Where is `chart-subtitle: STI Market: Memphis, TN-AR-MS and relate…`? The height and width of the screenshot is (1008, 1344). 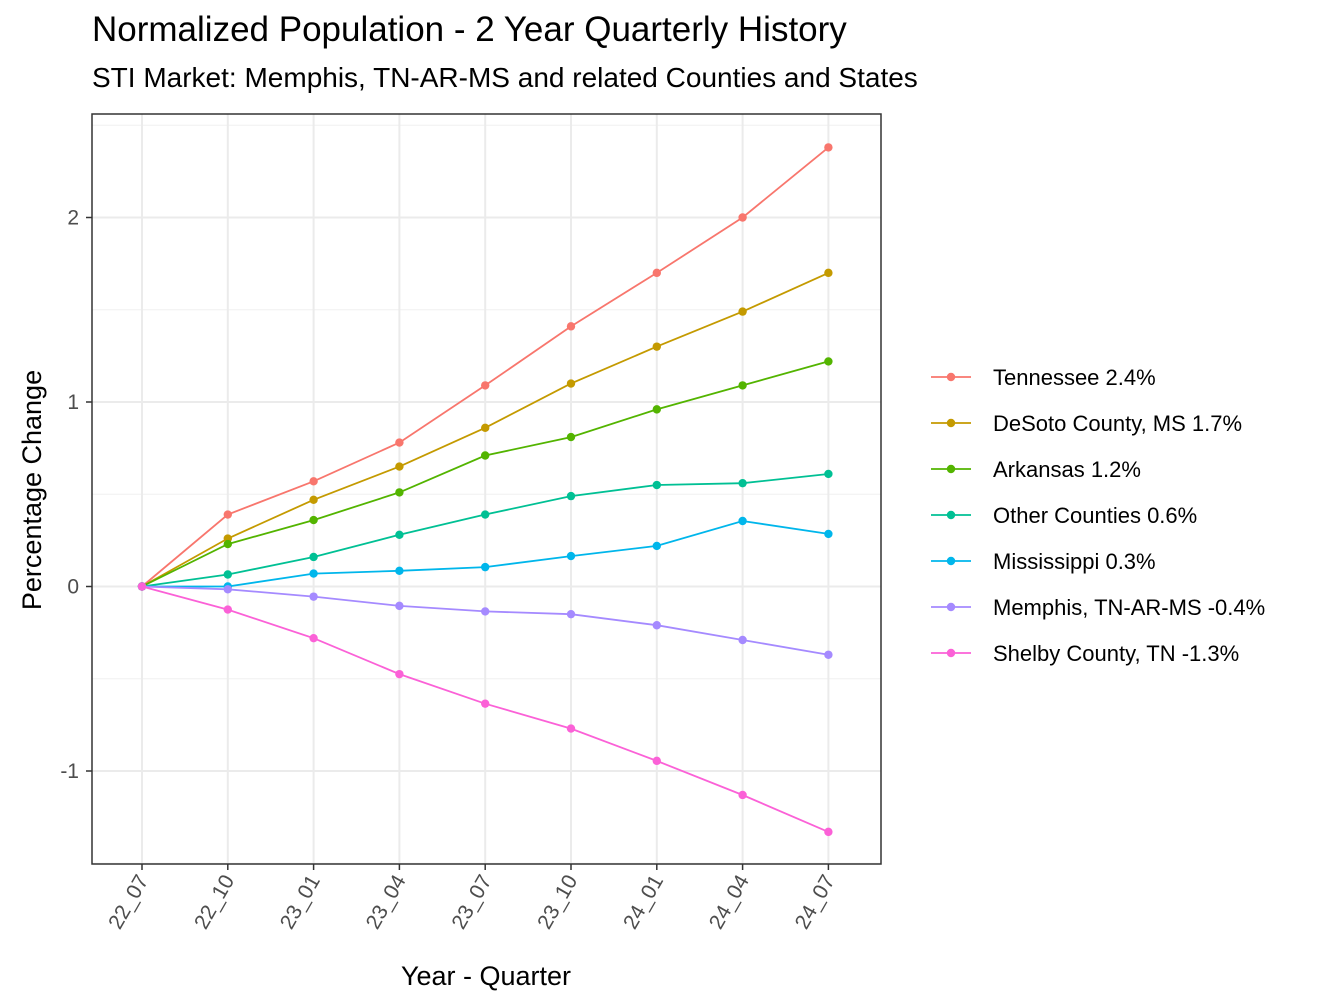
chart-subtitle: STI Market: Memphis, TN-AR-MS and relate… is located at coordinates (505, 77).